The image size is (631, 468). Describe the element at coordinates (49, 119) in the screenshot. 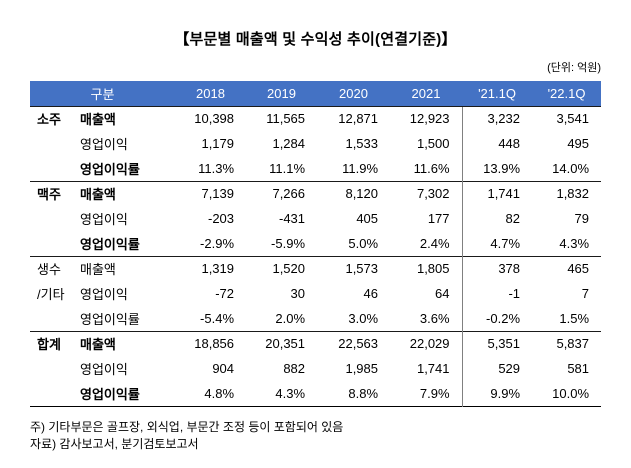

I see `segment-label: 소주` at that location.